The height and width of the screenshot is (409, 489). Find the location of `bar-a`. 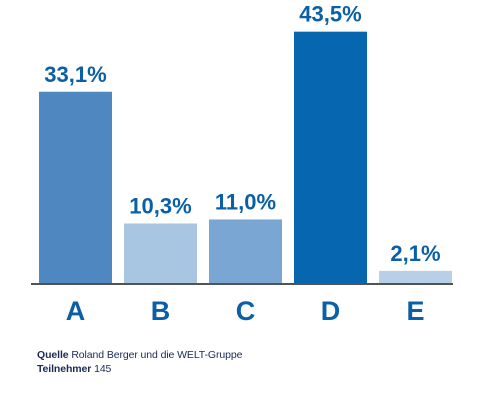

bar-a is located at coordinates (75, 187).